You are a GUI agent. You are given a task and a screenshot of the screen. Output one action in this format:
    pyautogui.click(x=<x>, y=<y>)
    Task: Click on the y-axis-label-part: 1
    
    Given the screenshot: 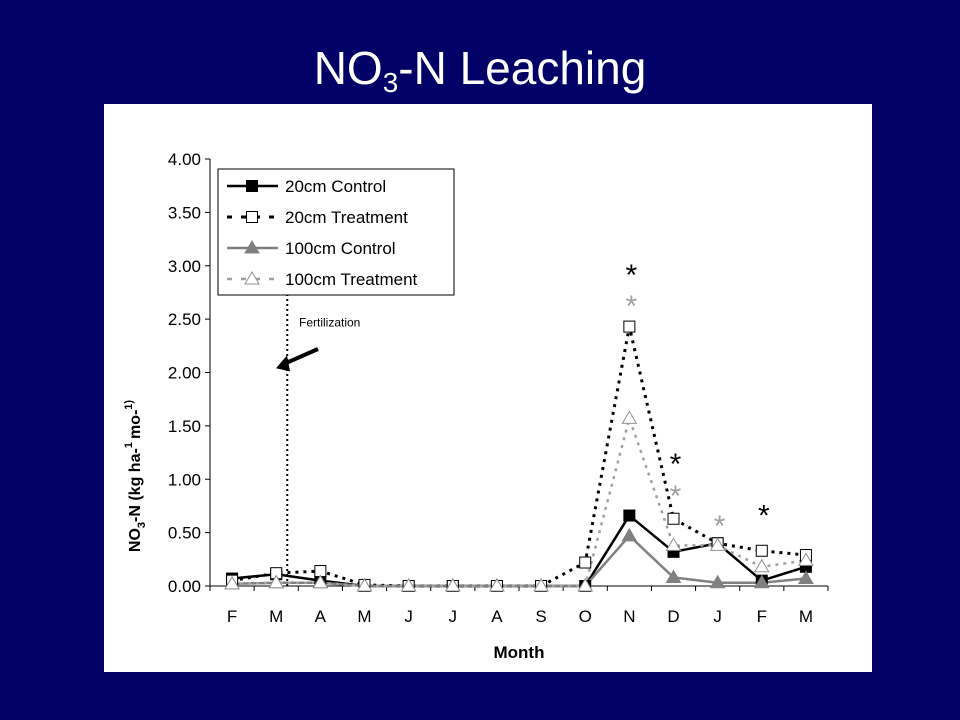 What is the action you would take?
    pyautogui.click(x=129, y=443)
    